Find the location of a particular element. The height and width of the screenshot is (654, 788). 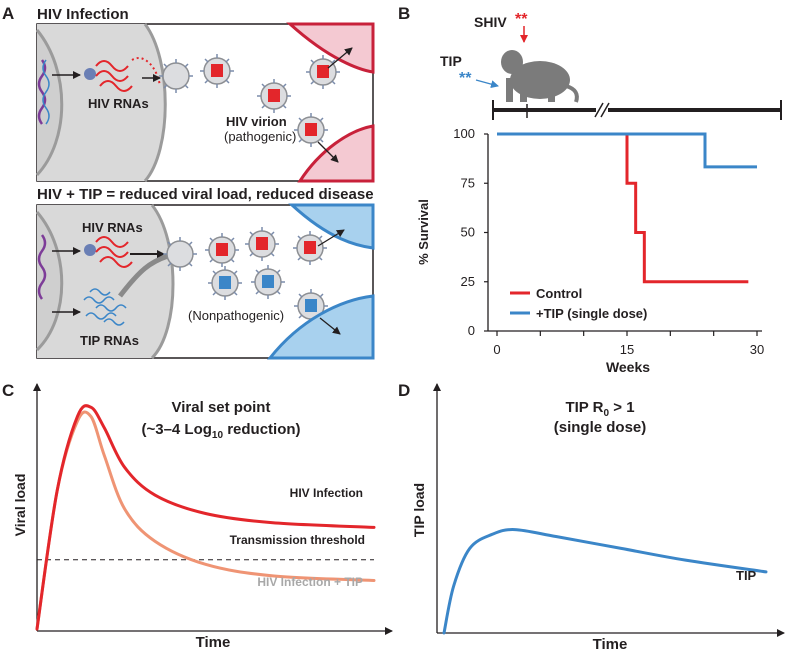

virion-label: HIV virion is located at coordinates (256, 121).